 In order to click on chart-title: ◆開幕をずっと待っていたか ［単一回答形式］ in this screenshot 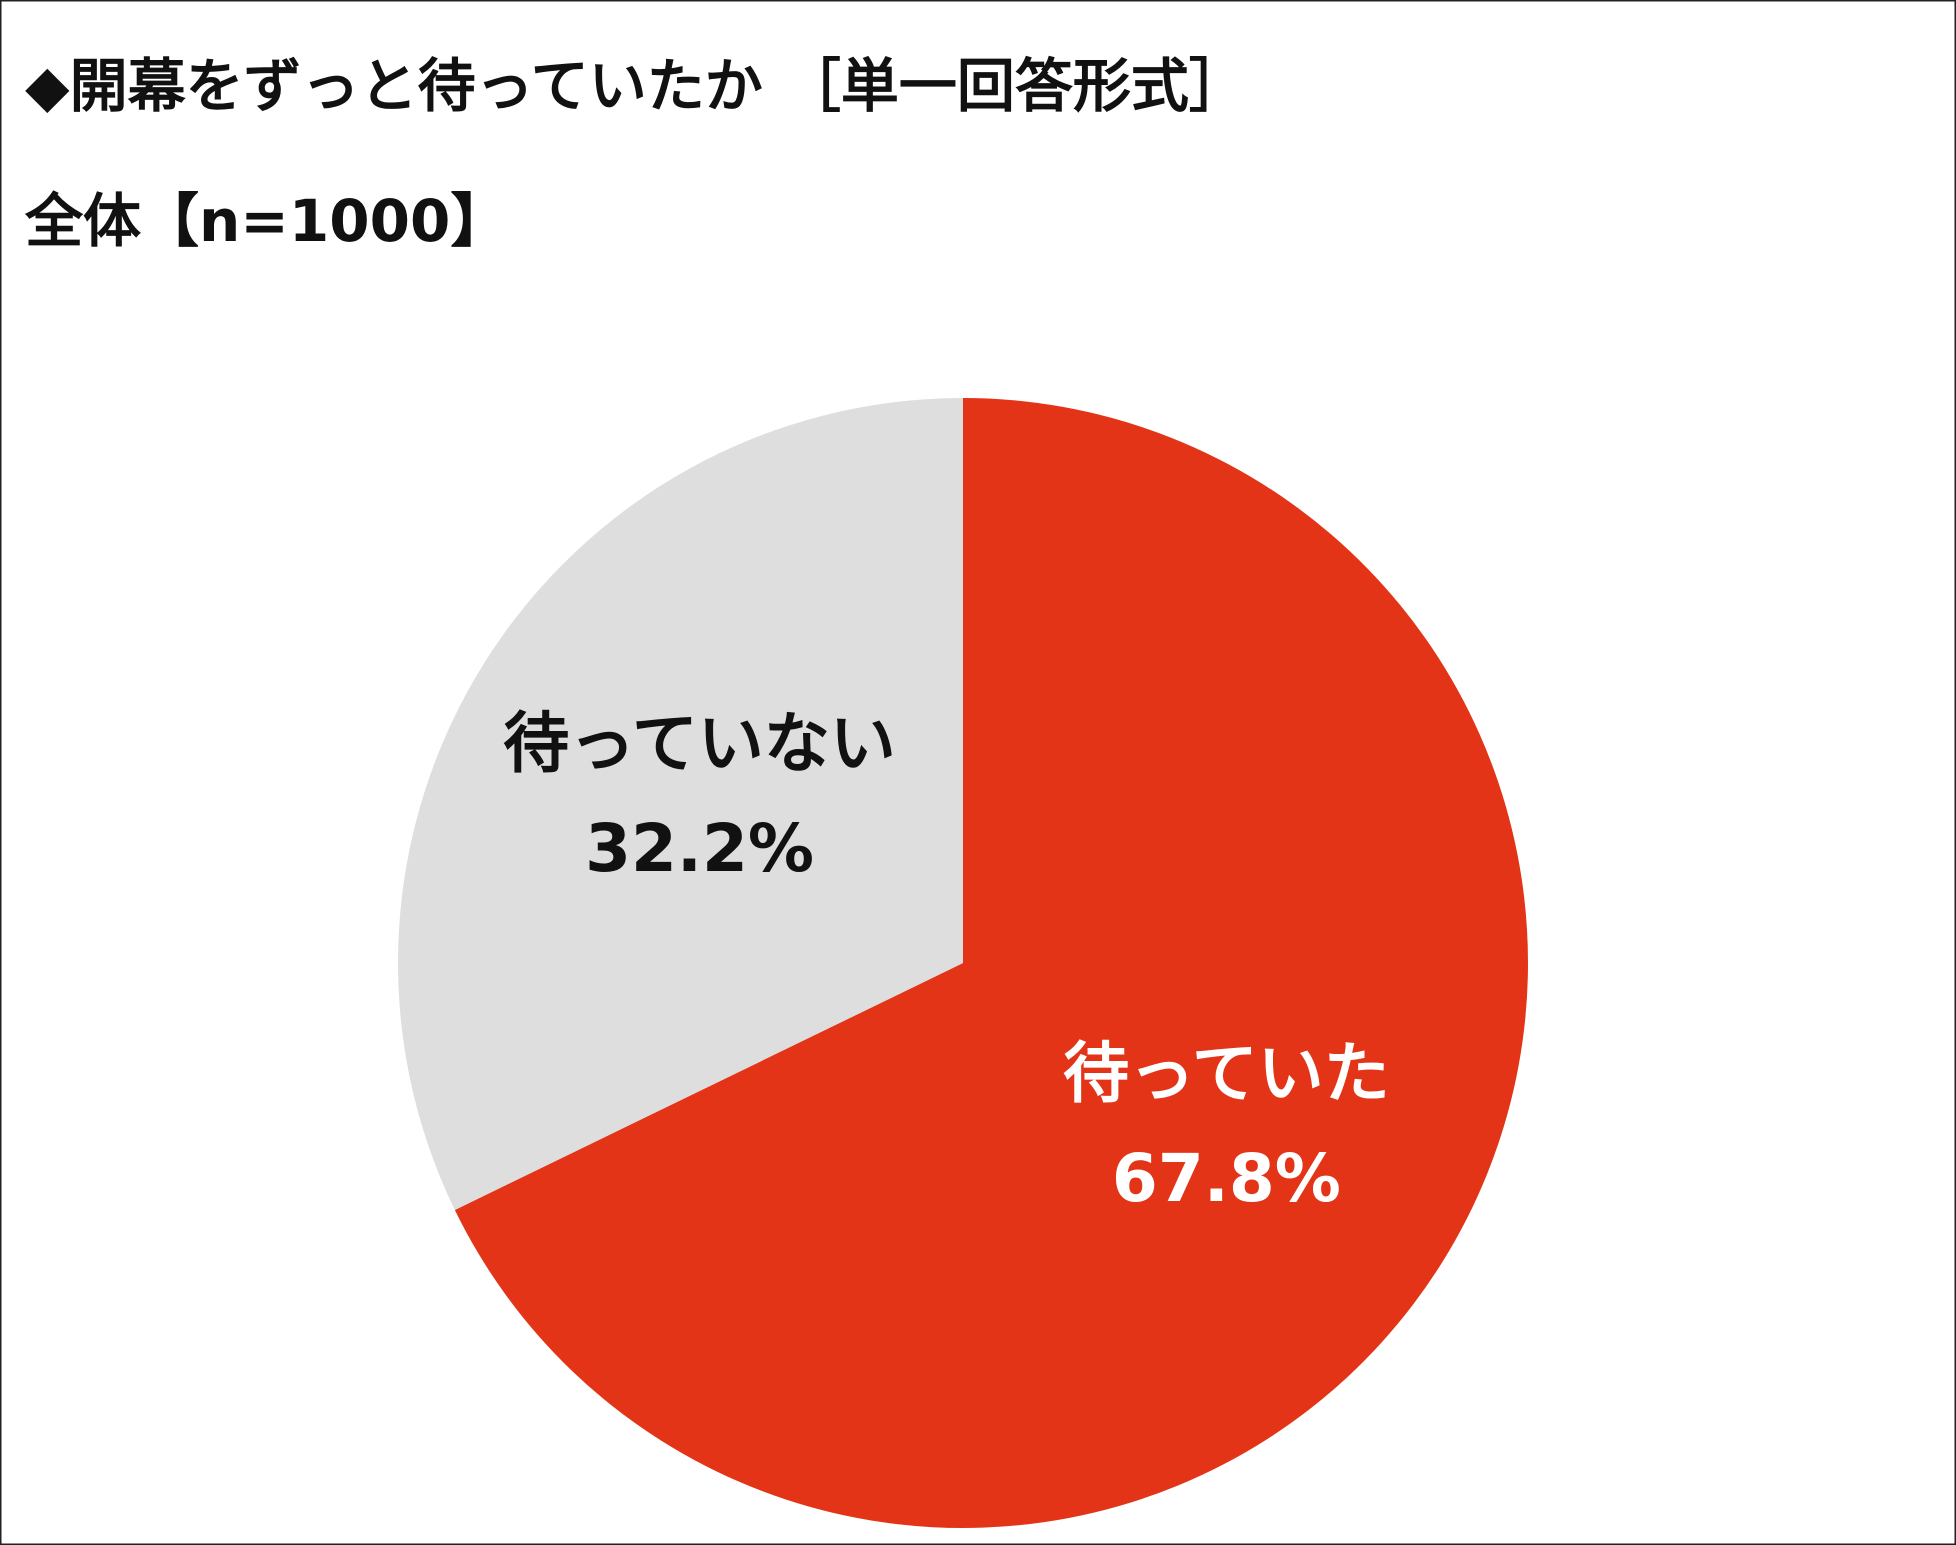, I will do `click(636, 86)`.